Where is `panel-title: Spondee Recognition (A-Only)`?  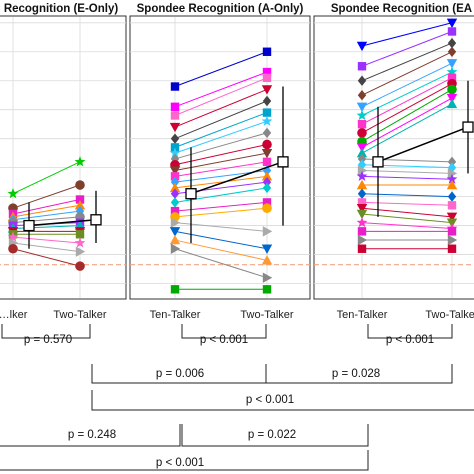
panel-title: Spondee Recognition (A-Only) is located at coordinates (220, 9).